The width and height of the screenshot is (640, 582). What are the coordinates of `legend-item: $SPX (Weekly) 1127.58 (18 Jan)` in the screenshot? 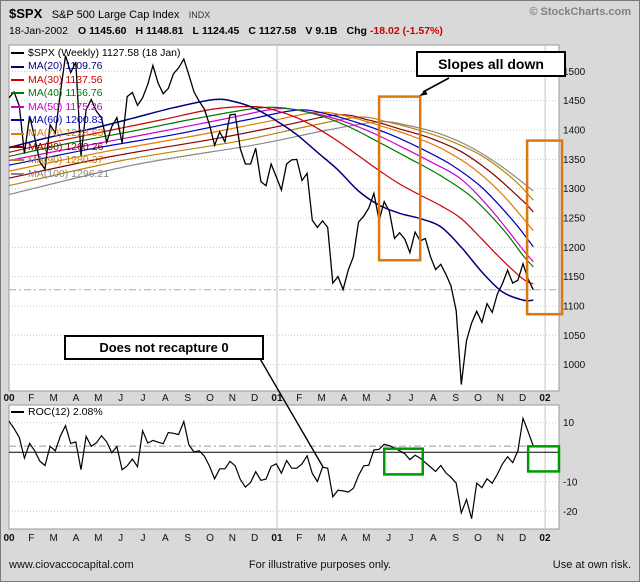 It's located at (96, 53).